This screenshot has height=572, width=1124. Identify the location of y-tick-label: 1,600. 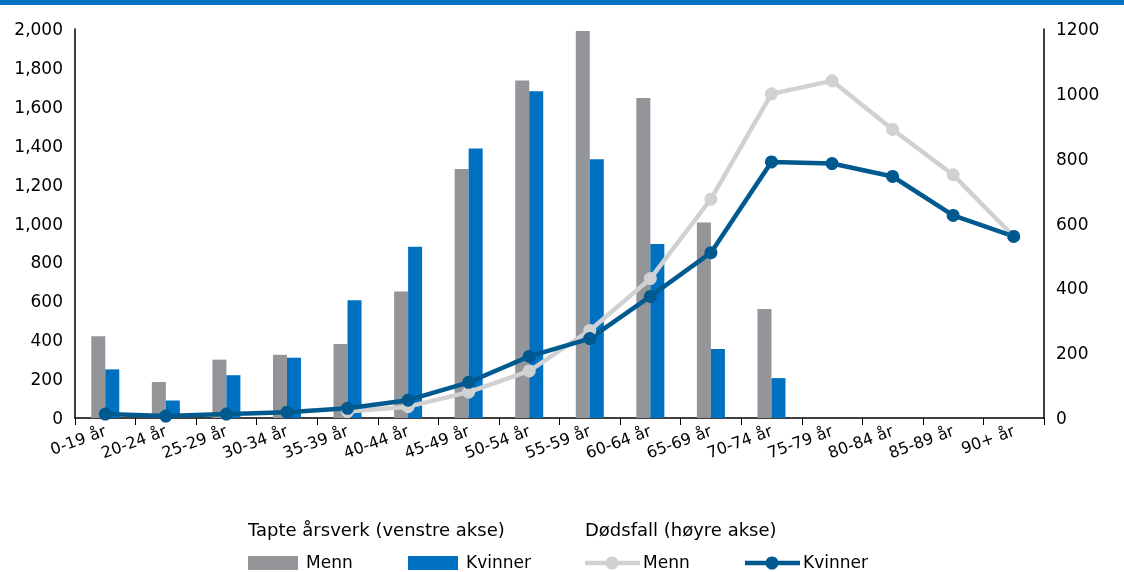
(38, 106).